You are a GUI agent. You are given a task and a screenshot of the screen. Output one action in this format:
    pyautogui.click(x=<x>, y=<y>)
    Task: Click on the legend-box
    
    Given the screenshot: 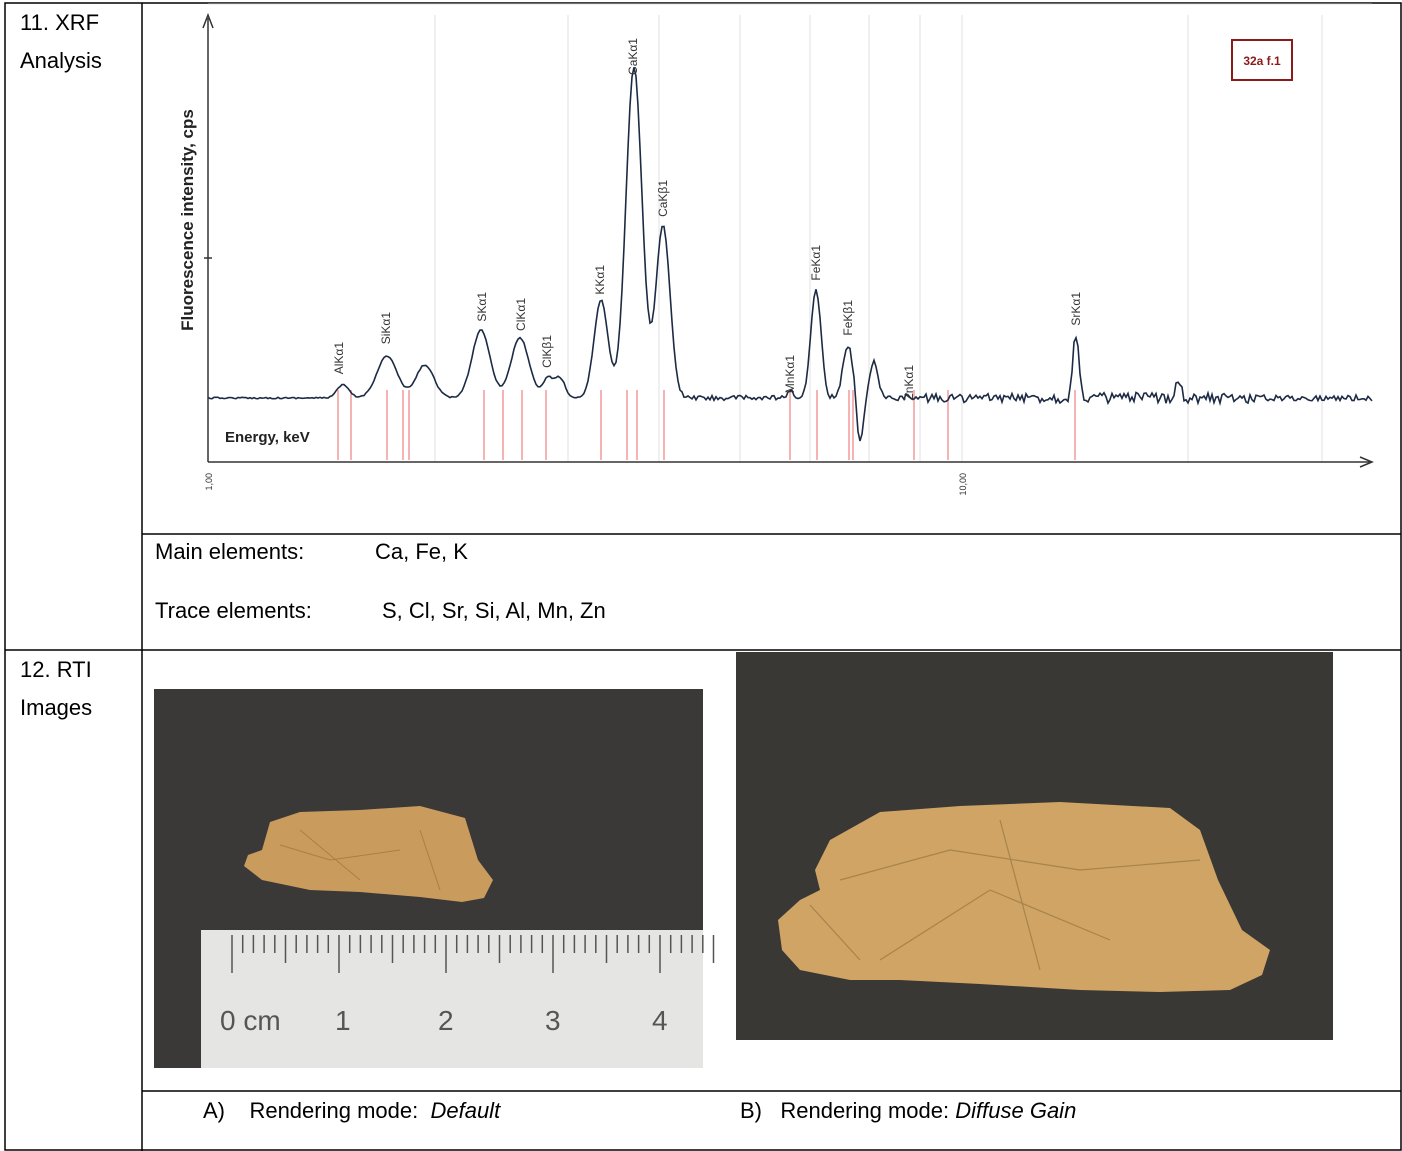 What is the action you would take?
    pyautogui.click(x=1262, y=60)
    